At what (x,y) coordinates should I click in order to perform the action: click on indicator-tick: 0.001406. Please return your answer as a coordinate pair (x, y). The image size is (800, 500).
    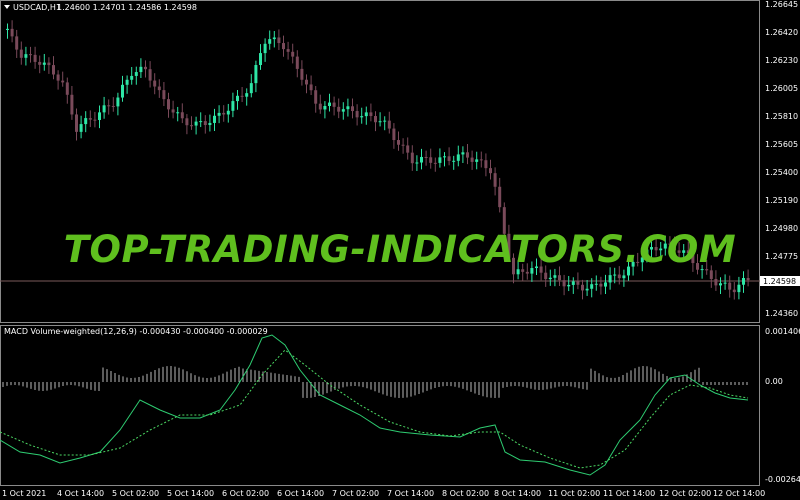
    Looking at the image, I should click on (782, 331).